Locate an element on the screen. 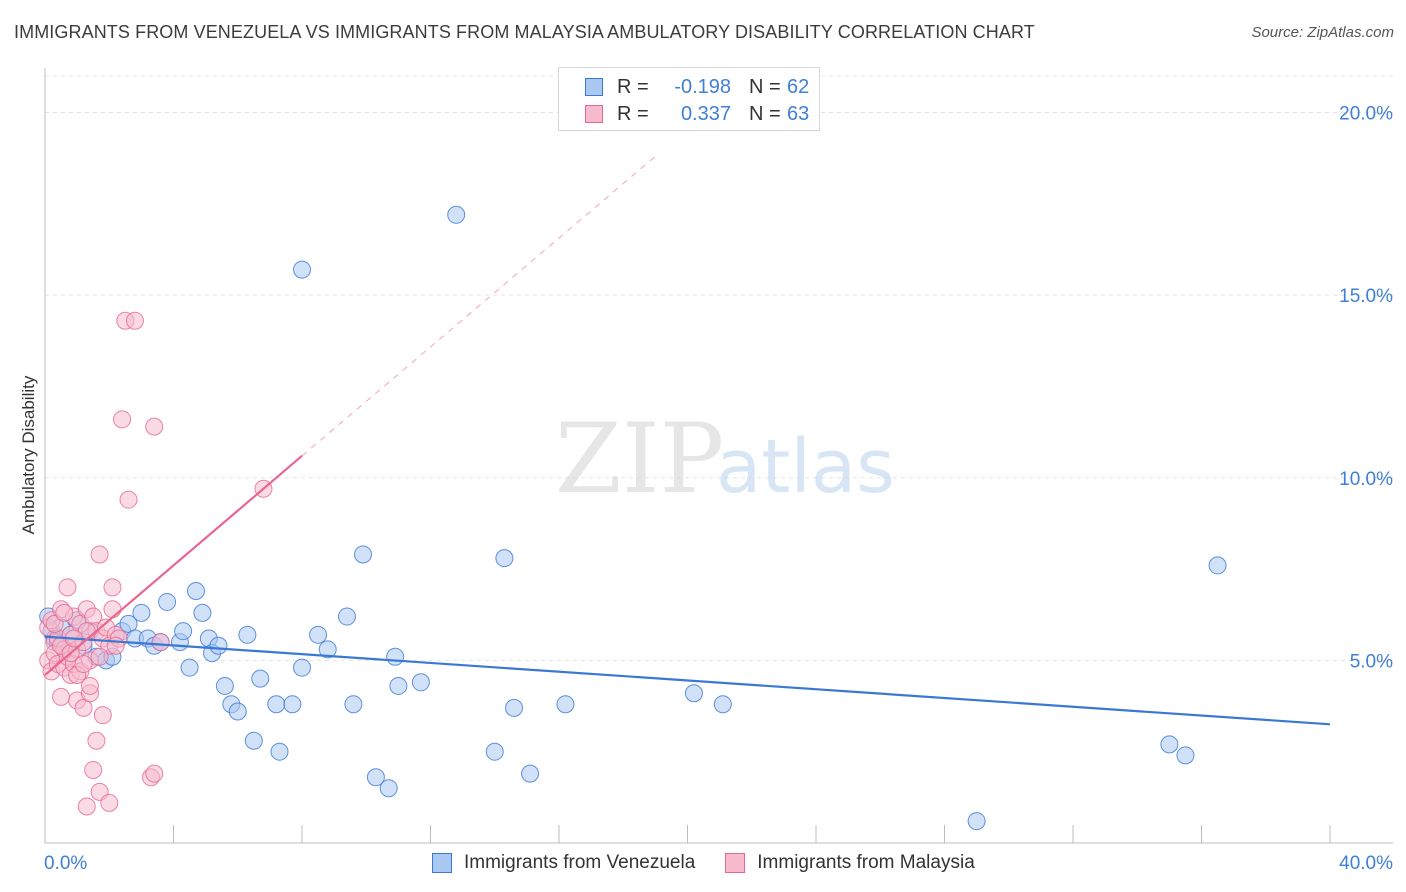  y-axis-label: Ambulatory Disability is located at coordinates (28, 454).